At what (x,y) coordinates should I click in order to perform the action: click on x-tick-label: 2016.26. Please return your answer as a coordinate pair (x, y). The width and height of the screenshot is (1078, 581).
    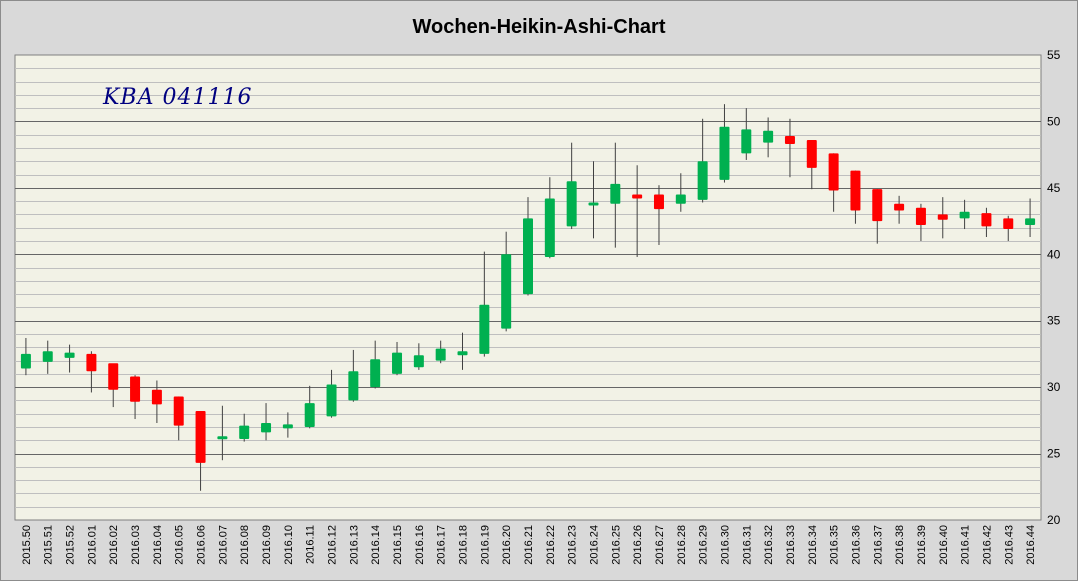
    Looking at the image, I should click on (638, 545).